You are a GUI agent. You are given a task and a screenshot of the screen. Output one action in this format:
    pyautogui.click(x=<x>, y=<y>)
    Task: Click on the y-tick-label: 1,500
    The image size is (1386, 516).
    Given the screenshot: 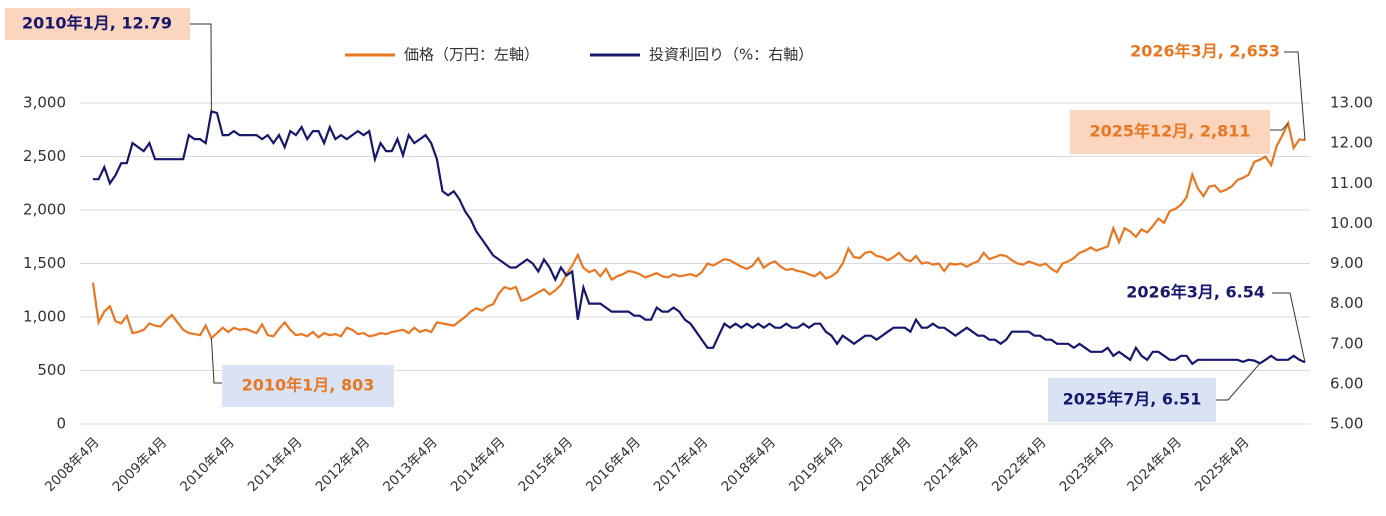 What is the action you would take?
    pyautogui.click(x=44, y=263)
    